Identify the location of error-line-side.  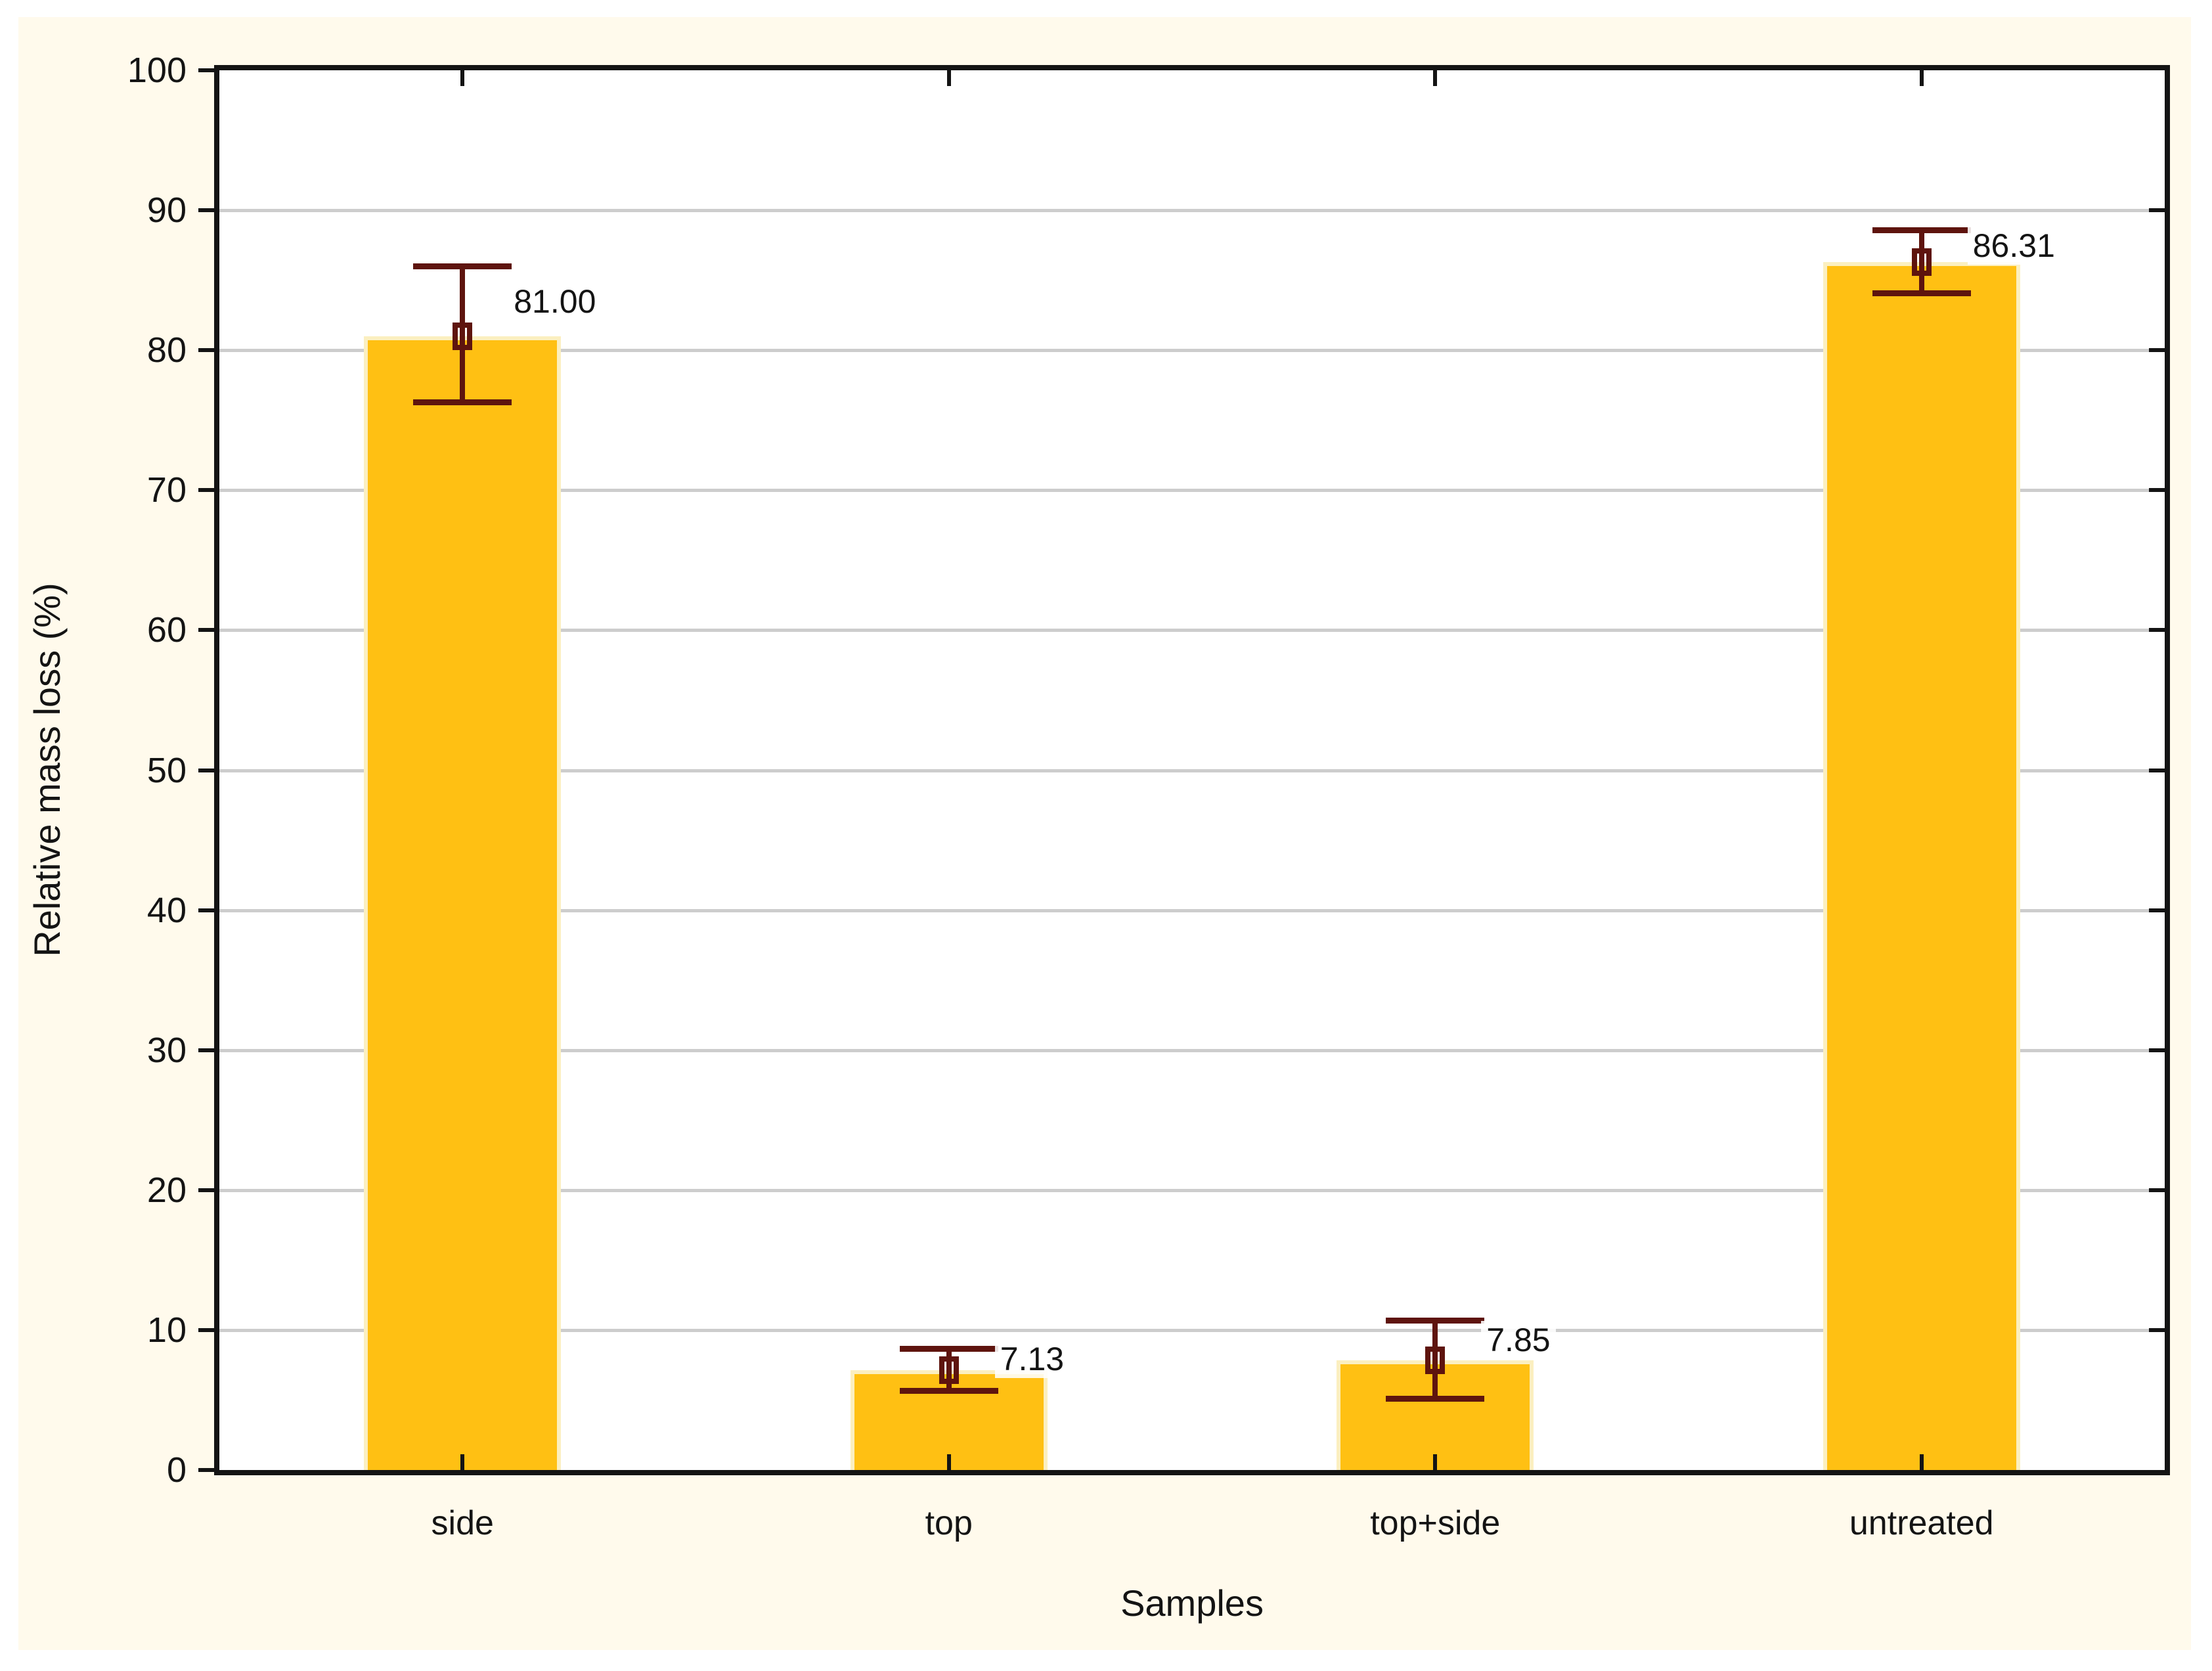
(463, 334).